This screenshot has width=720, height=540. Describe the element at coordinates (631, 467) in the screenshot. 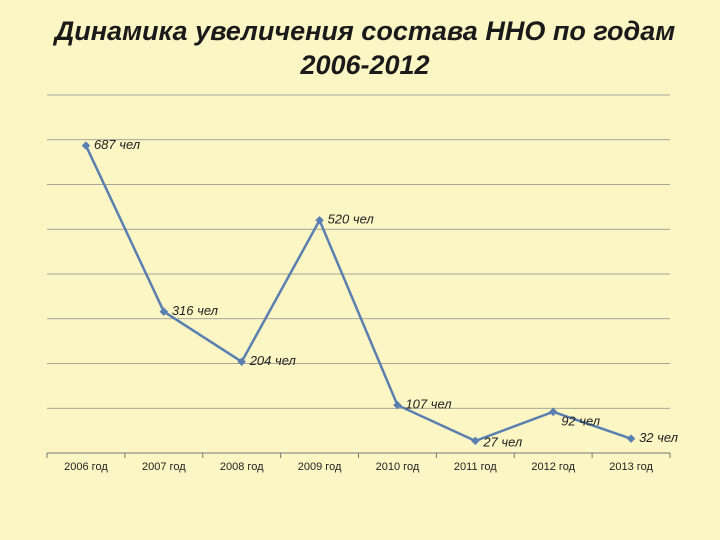

I see `x-tick-label: 2013 год` at that location.